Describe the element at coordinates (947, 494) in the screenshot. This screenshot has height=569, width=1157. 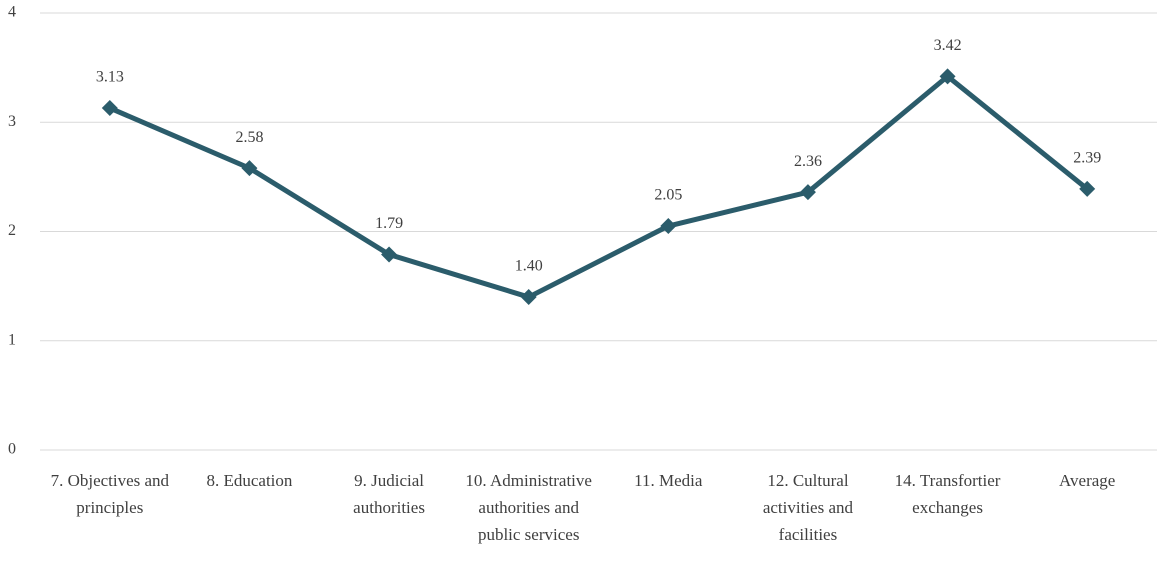
I see `x-tick-label: 14. Transfortier exchanges` at that location.